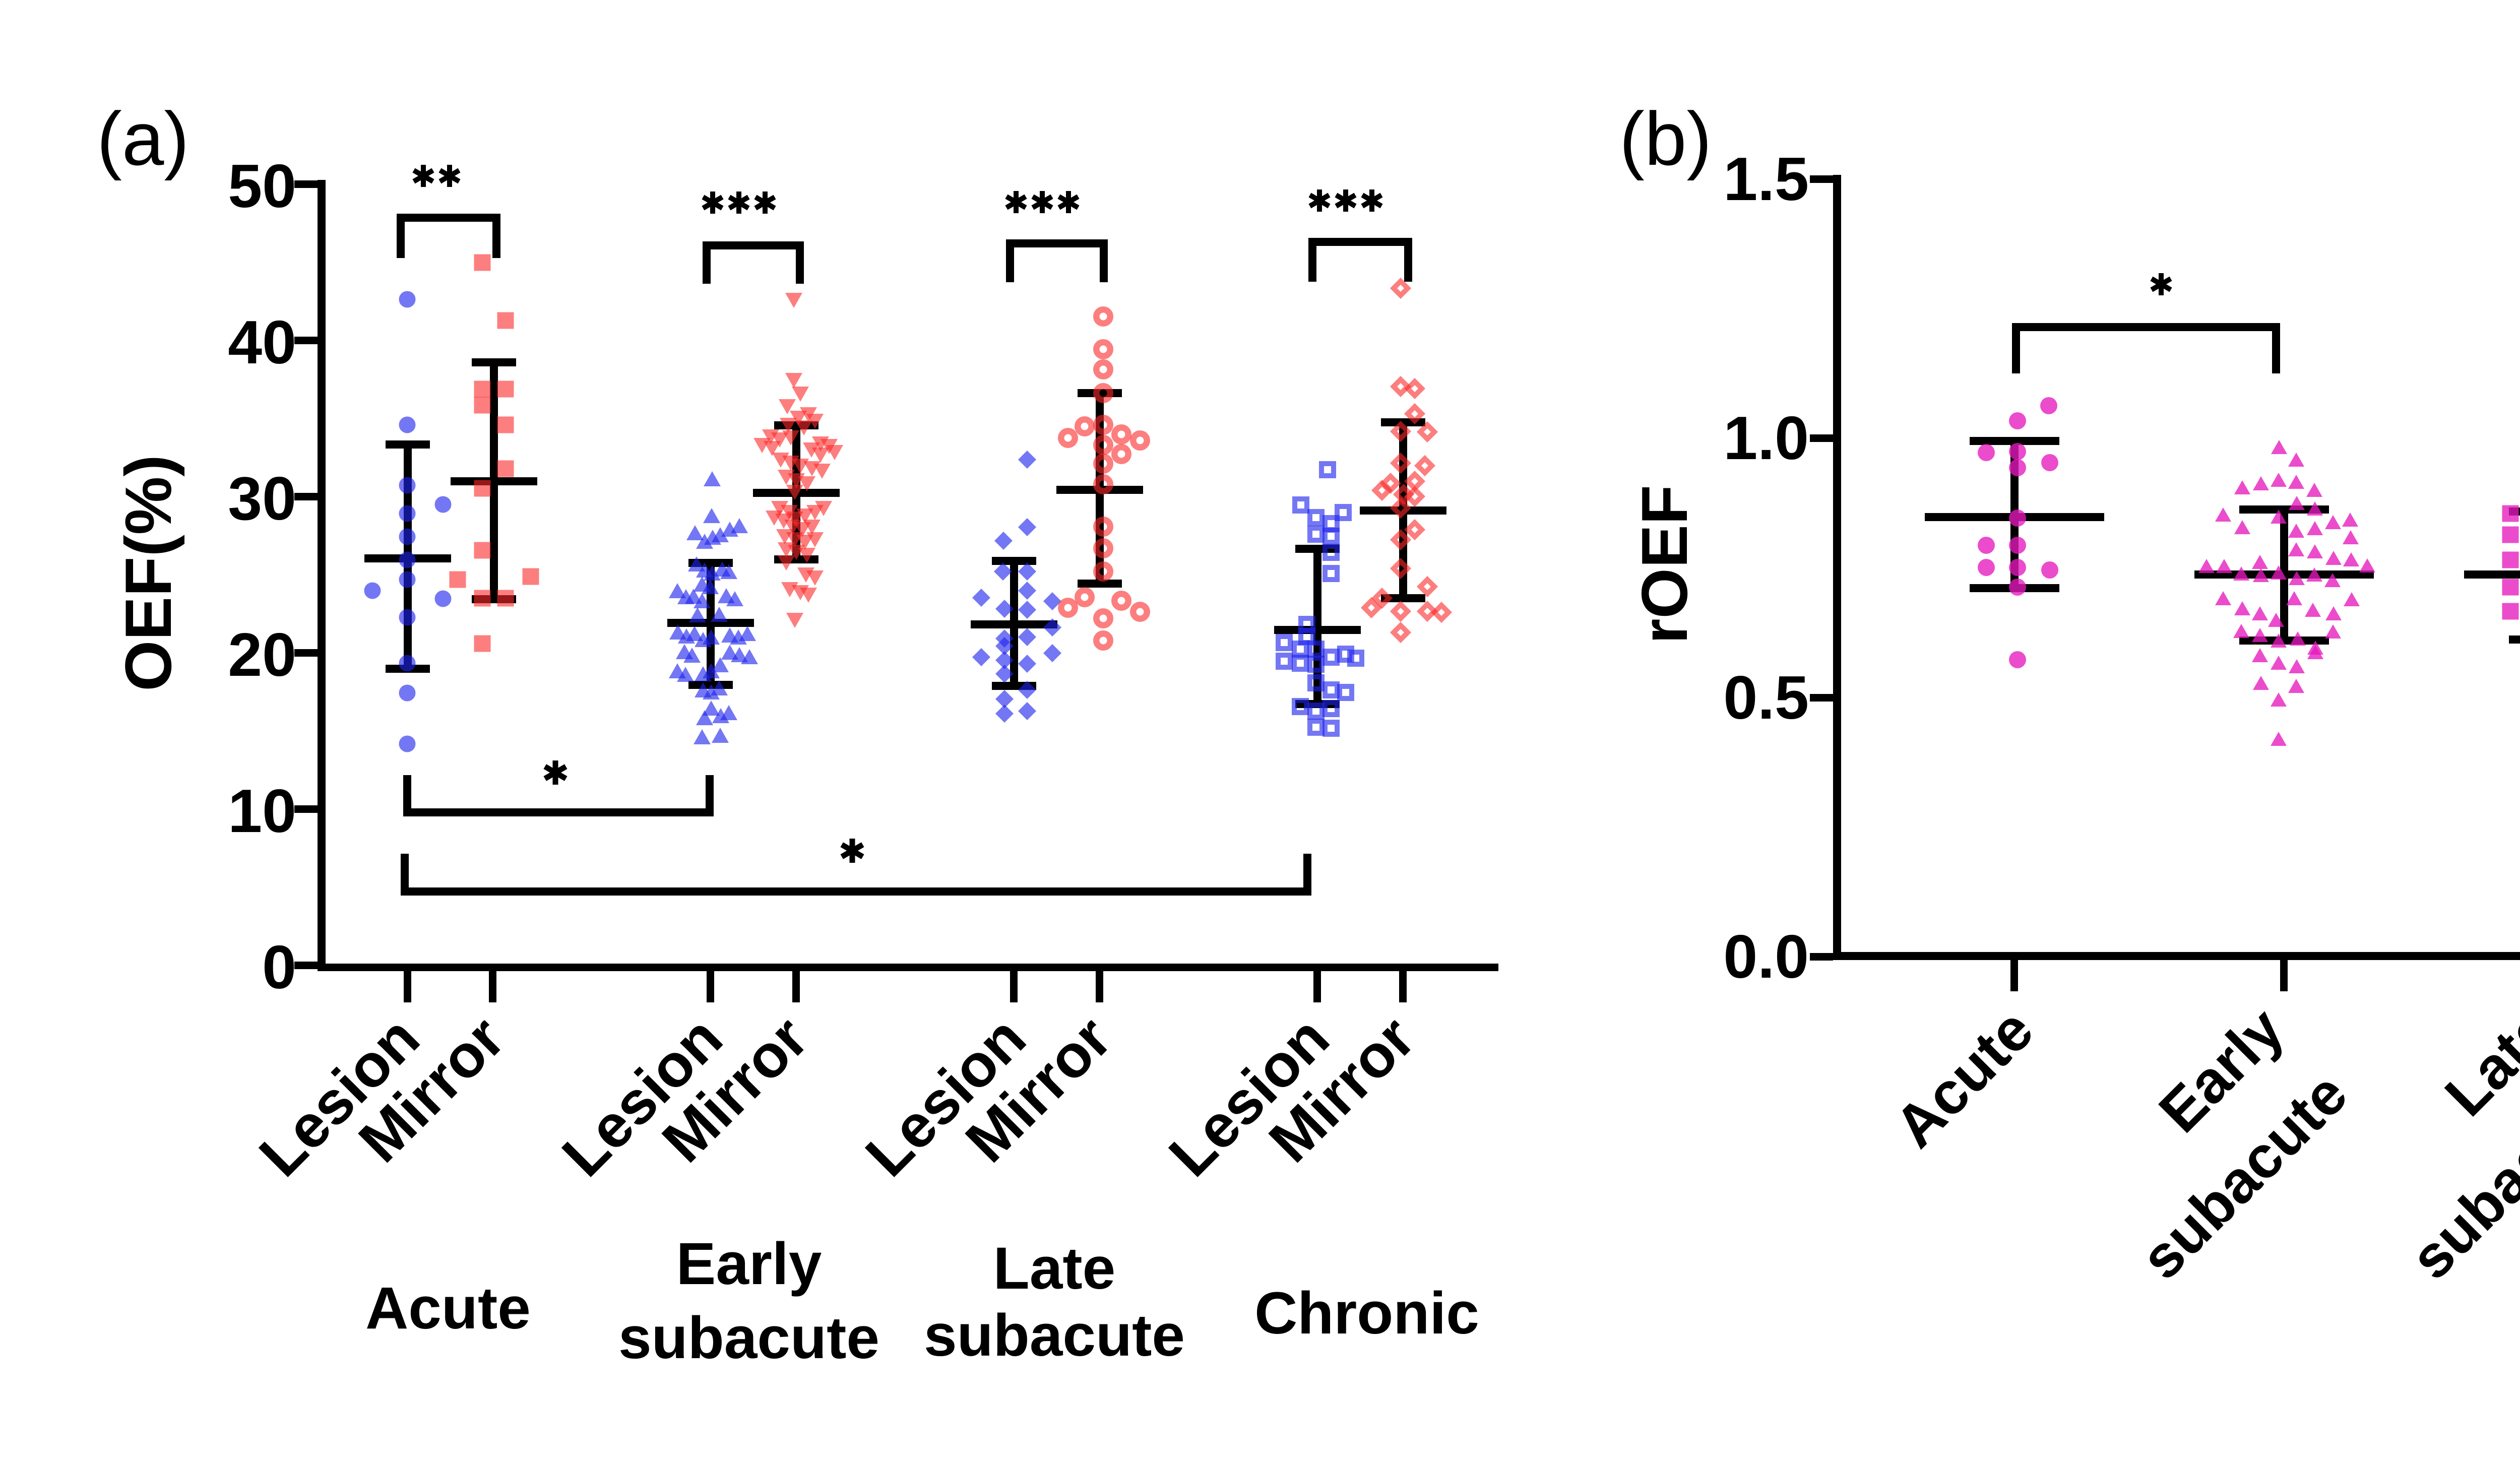 This screenshot has height=1462, width=2520. I want to click on svg-text: 10, so click(262, 811).